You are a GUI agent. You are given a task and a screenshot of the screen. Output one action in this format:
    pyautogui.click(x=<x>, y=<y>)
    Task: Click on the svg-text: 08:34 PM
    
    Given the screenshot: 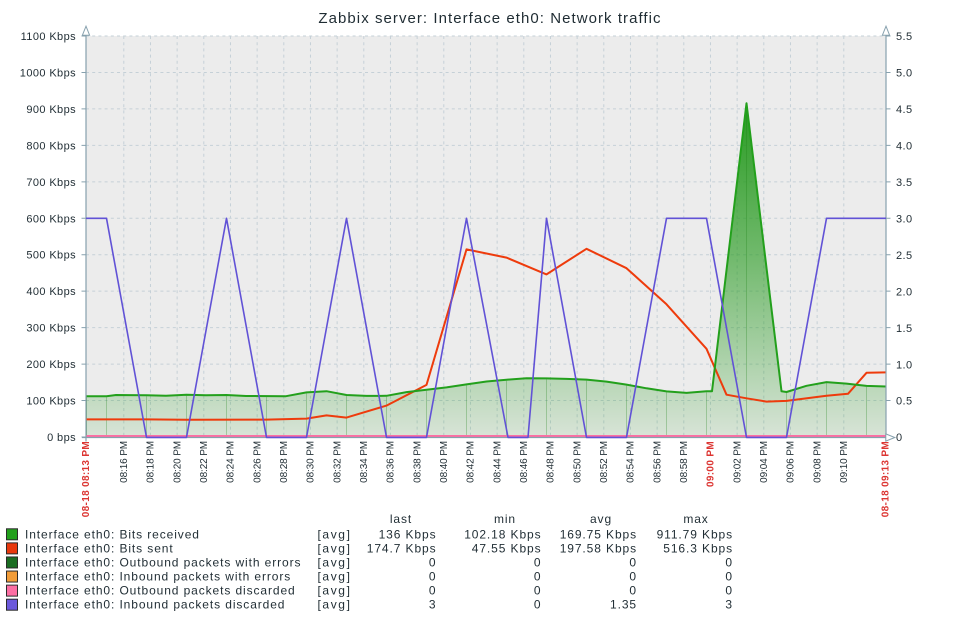 What is the action you would take?
    pyautogui.click(x=364, y=462)
    